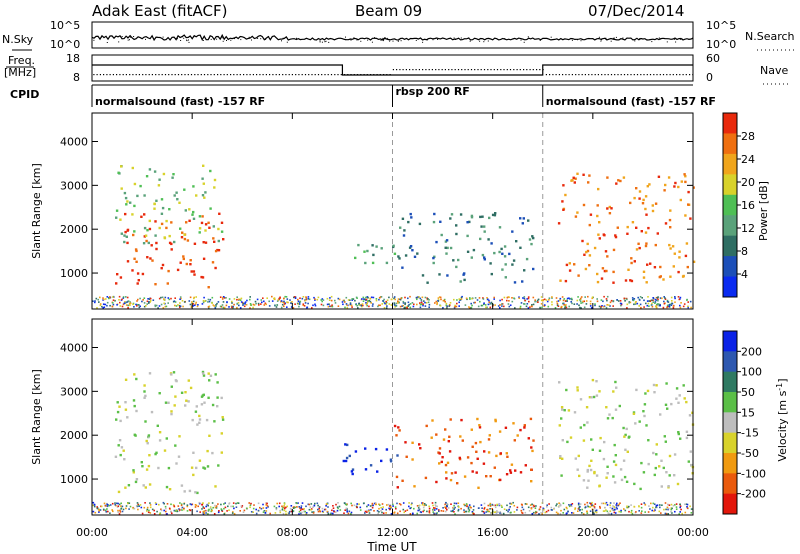  What do you see at coordinates (770, 36) in the screenshot?
I see `noise-right-label: N.Search` at bounding box center [770, 36].